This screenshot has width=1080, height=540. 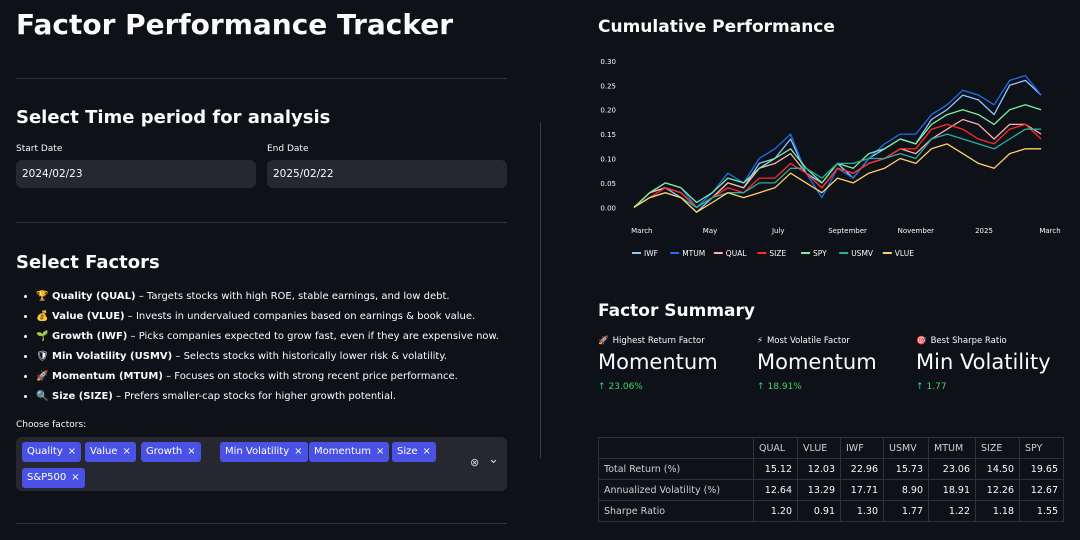 I want to click on table-row-label: Sharpe Ratio, so click(x=676, y=511).